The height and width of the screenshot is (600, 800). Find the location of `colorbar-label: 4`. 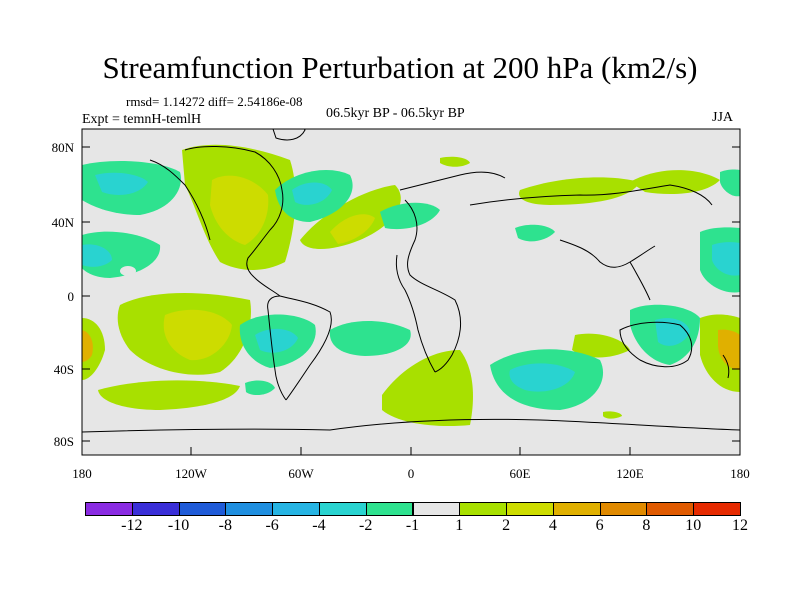

colorbar-label: 4 is located at coordinates (552, 525).